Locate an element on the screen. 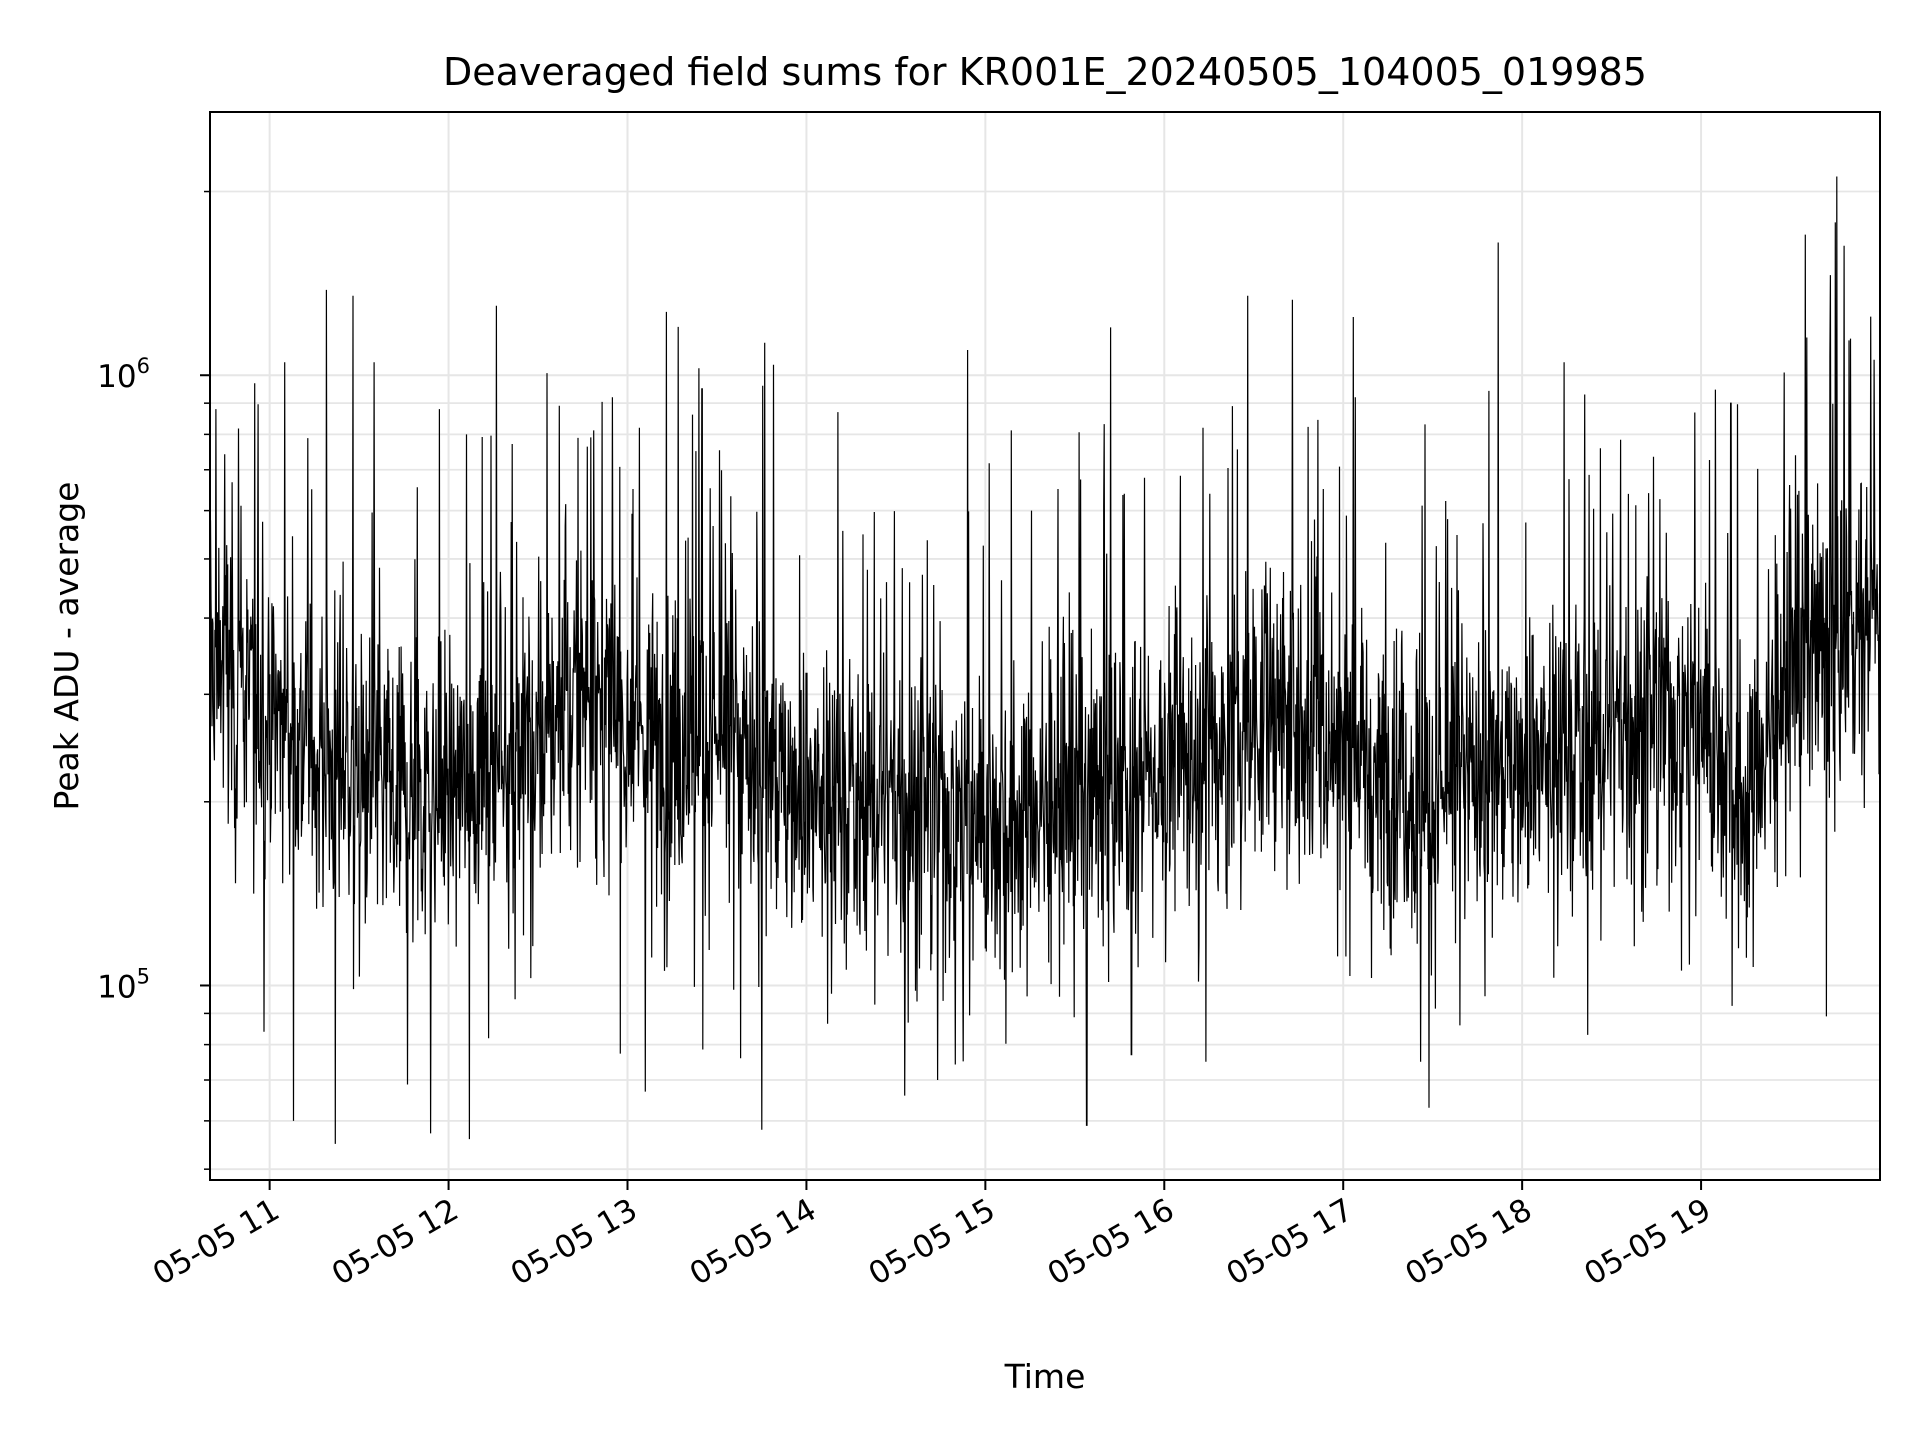 This screenshot has width=1920, height=1440. y-axis-ticks: 10⁵ 10⁶ is located at coordinates (153, 679).